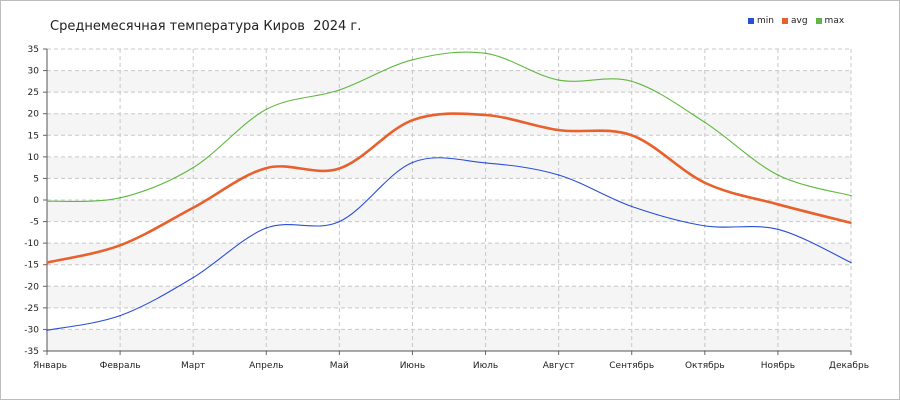 This screenshot has height=400, width=900. What do you see at coordinates (34, 115) in the screenshot?
I see `y-tick-label: 20` at bounding box center [34, 115].